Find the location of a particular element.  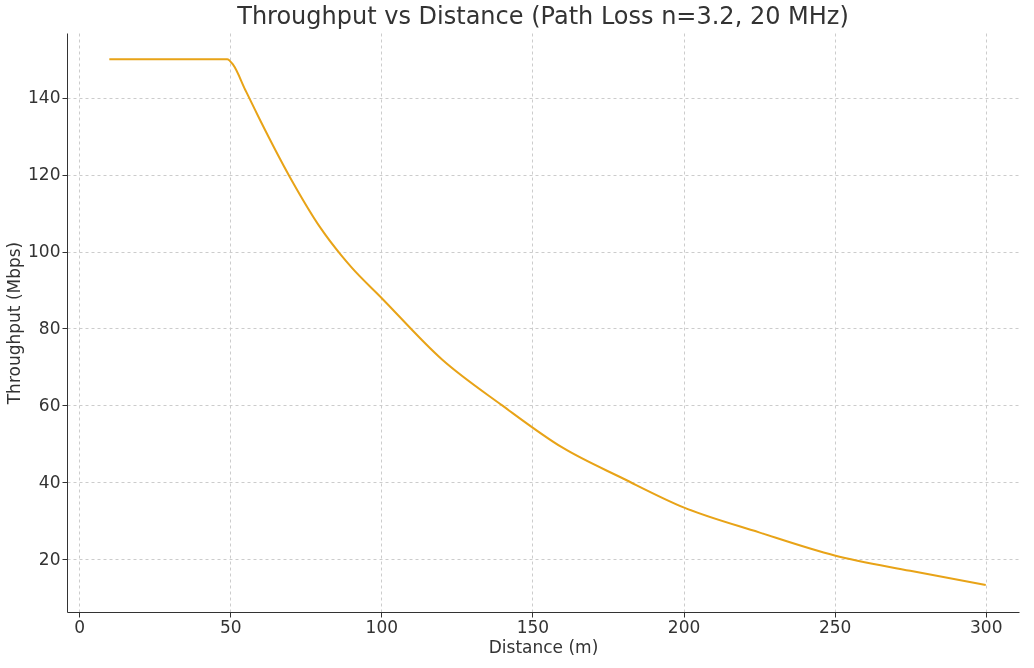

chart-title: Throughput vs Distance (Path Loss n=3.2, 20 MHz) is located at coordinates (542, 16).